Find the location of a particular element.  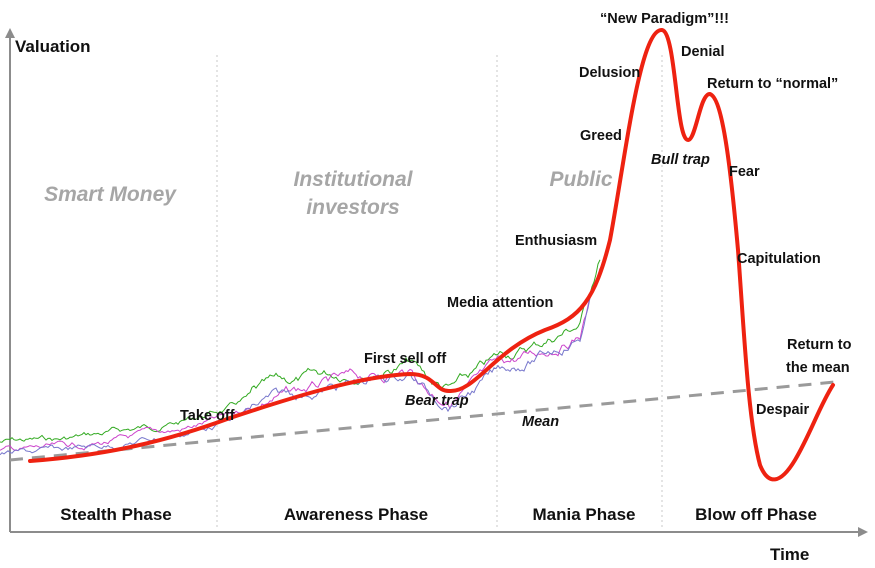

group-investors: investors is located at coordinates (352, 207).